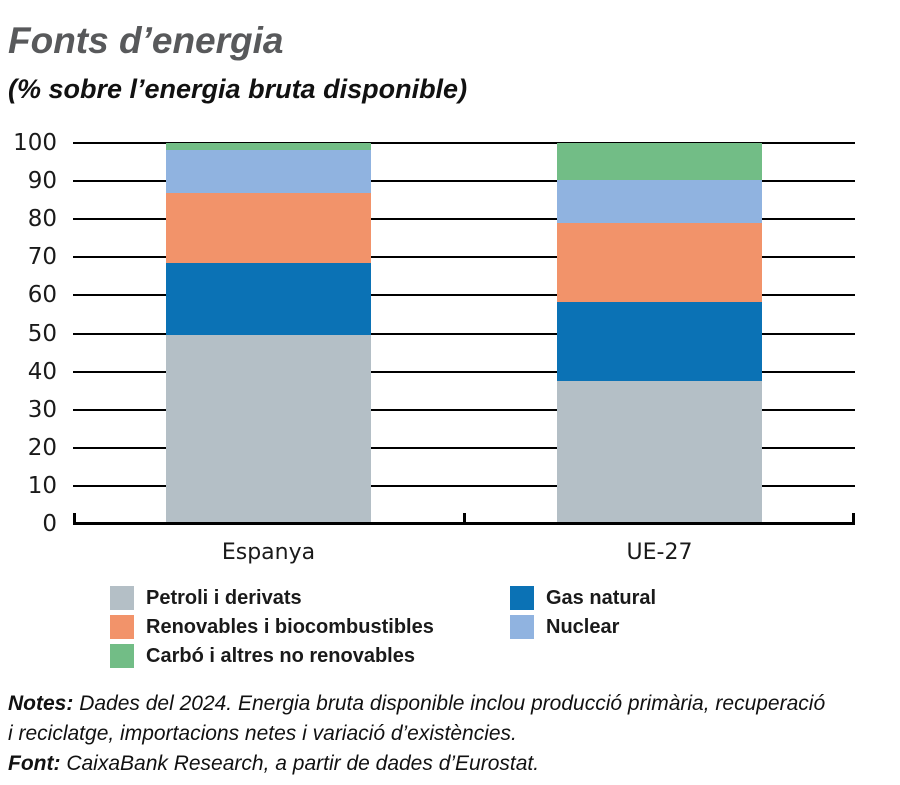 The height and width of the screenshot is (785, 900). Describe the element at coordinates (42, 409) in the screenshot. I see `y-tick-label-30: 30` at that location.